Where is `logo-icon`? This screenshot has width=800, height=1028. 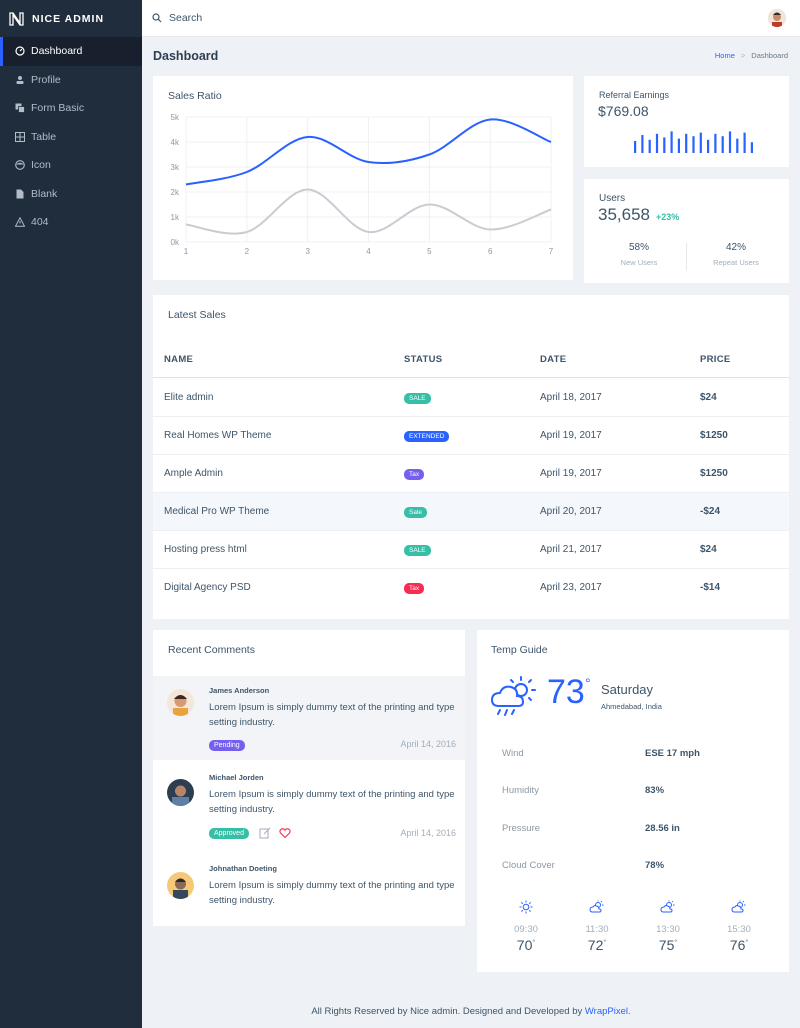 logo-icon is located at coordinates (16, 18).